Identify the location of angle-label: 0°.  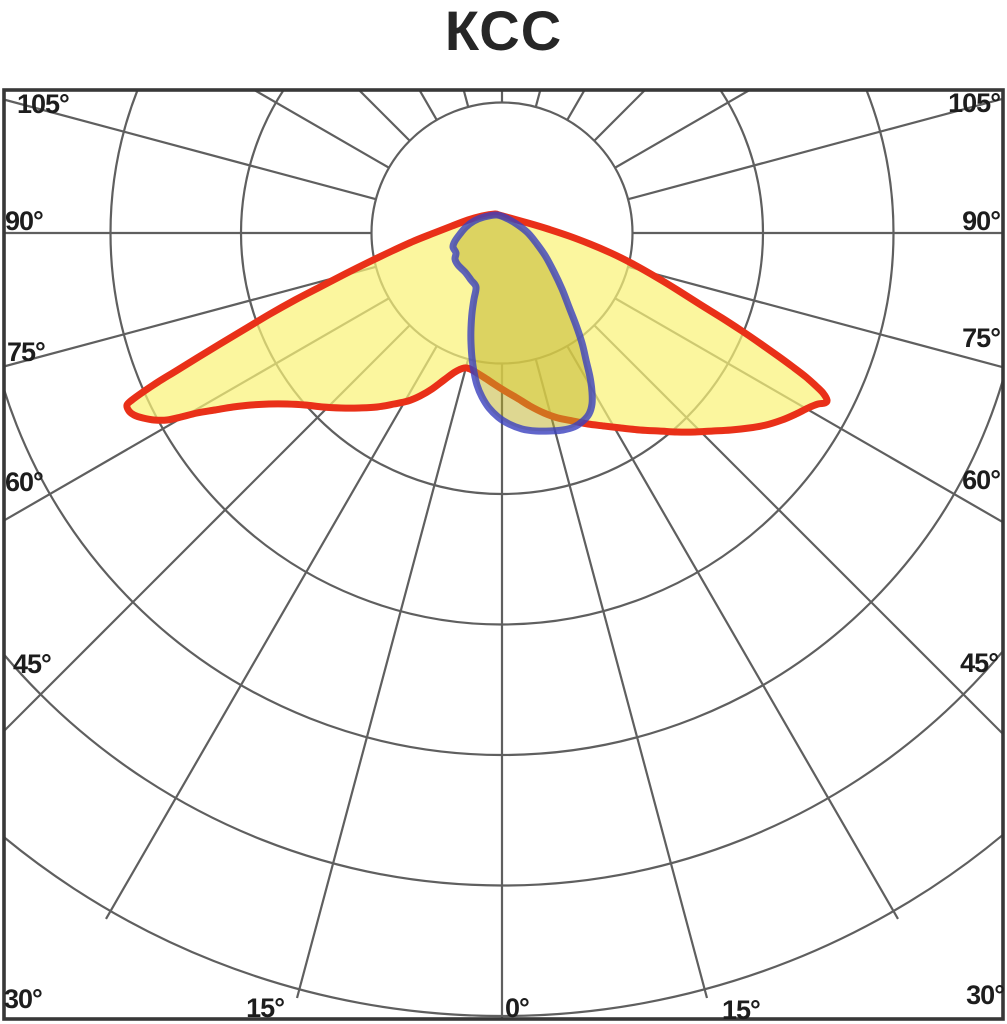
(517, 1008).